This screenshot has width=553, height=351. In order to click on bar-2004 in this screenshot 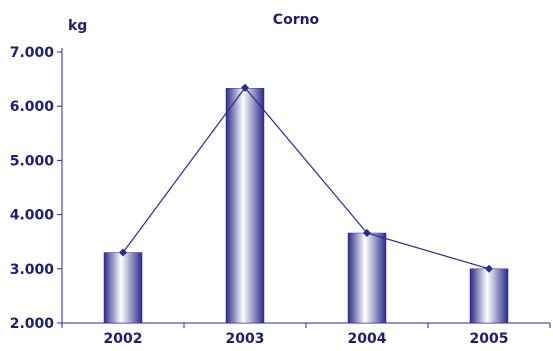, I will do `click(367, 278)`.